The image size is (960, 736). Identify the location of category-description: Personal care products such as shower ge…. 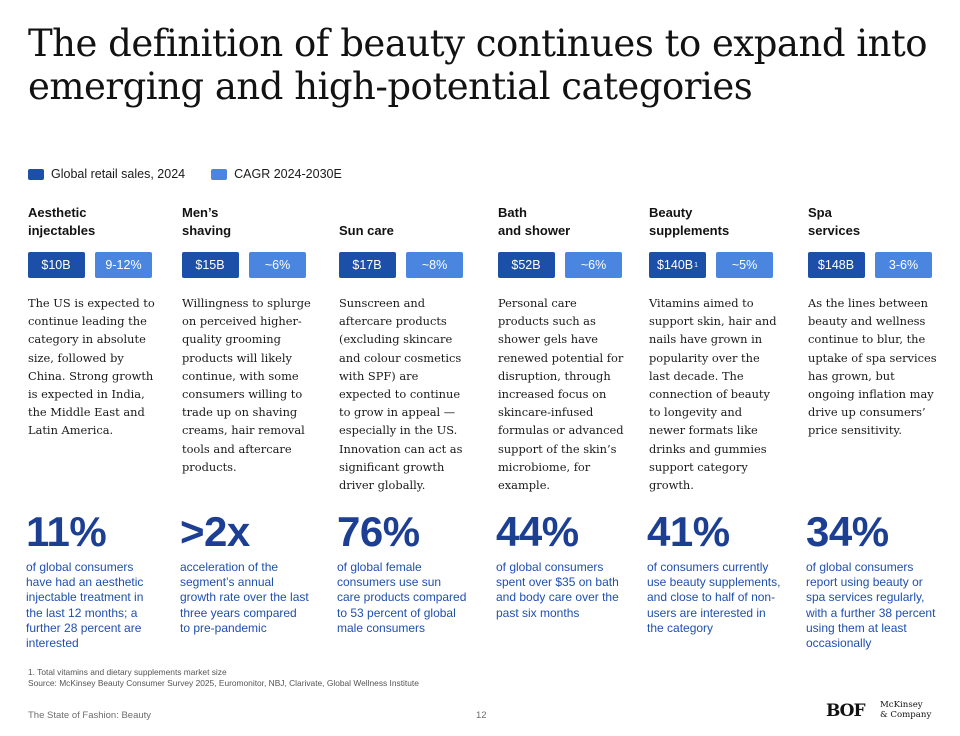
(561, 394).